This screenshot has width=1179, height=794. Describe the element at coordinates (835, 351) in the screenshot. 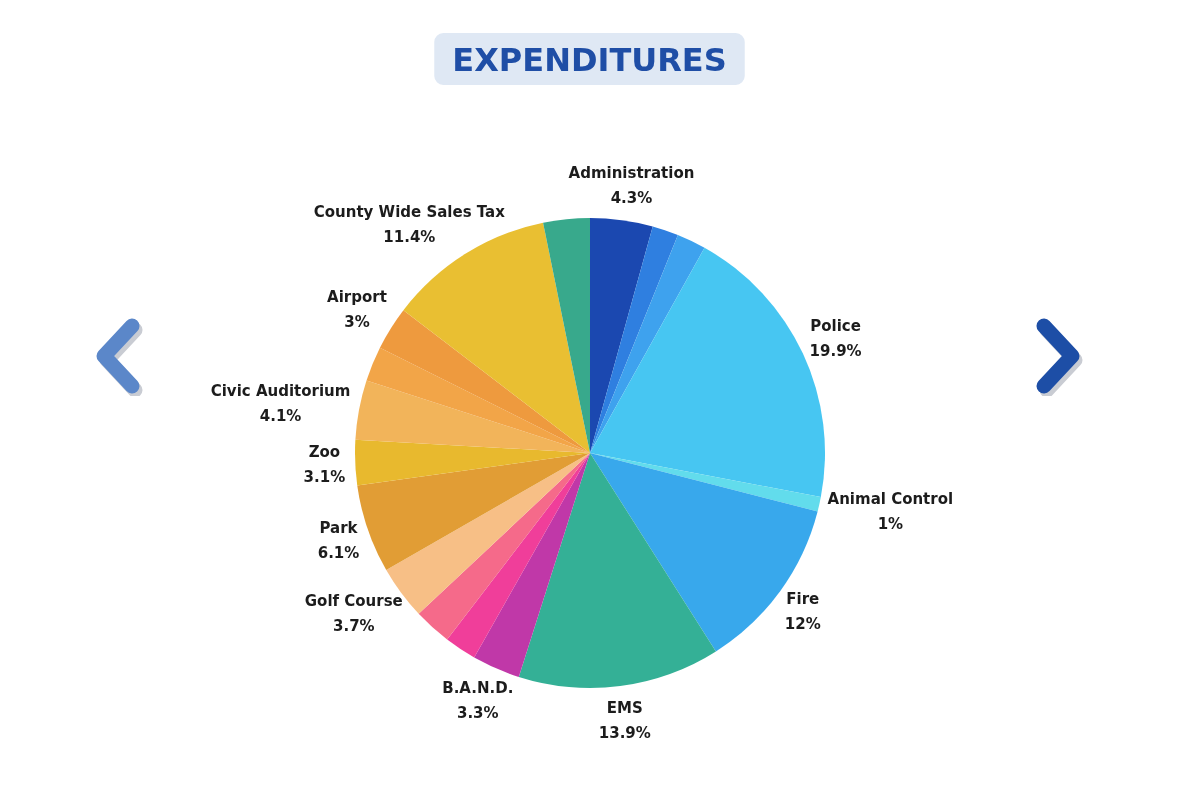

I see `data-label: 19.9%` at that location.